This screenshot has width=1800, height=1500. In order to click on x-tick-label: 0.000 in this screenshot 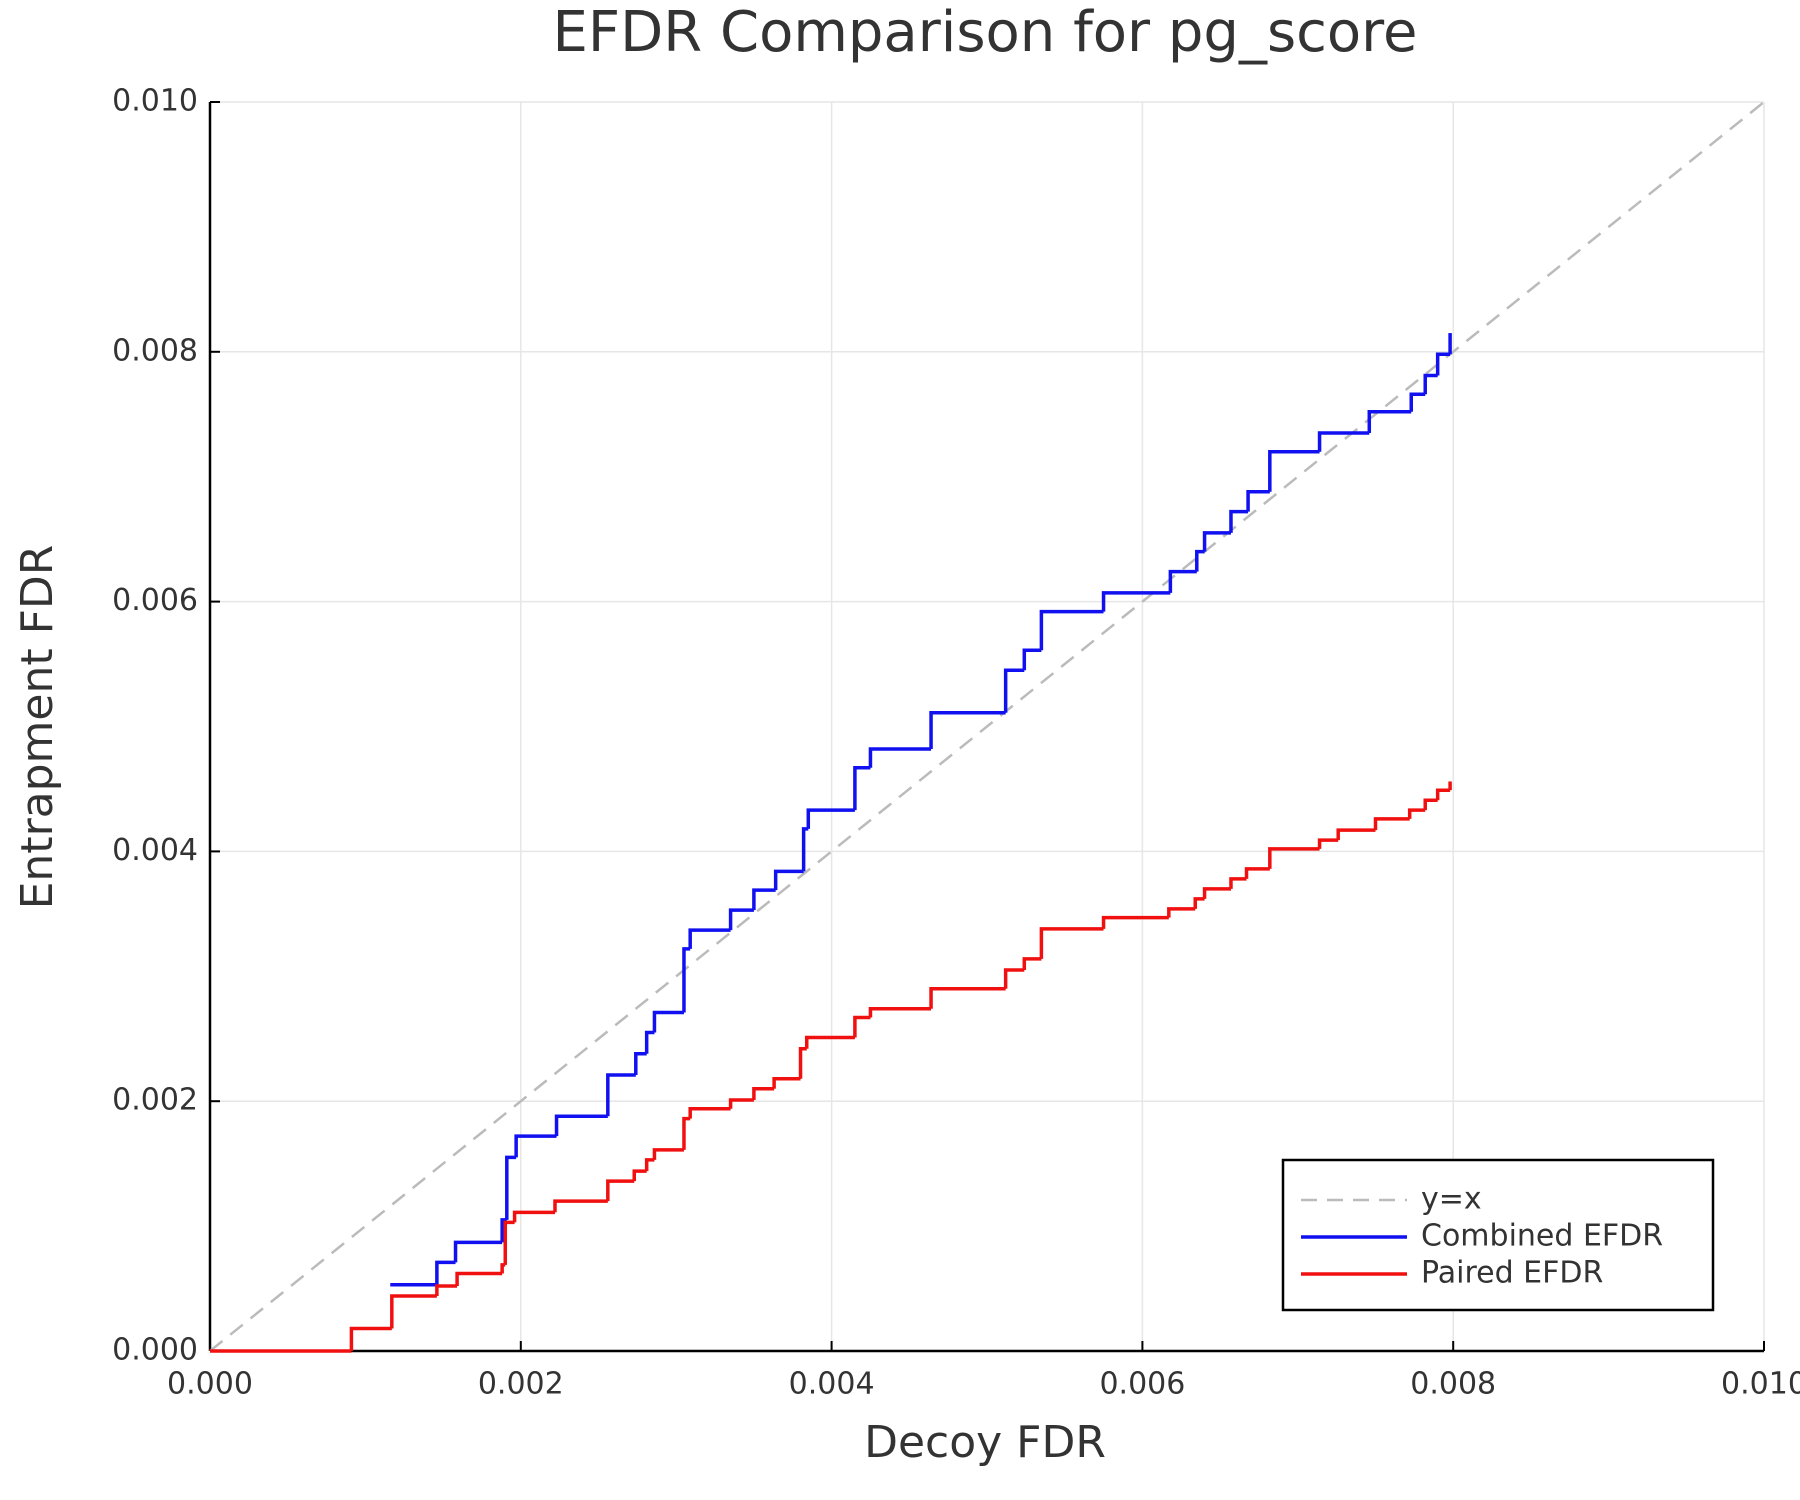, I will do `click(210, 1384)`.